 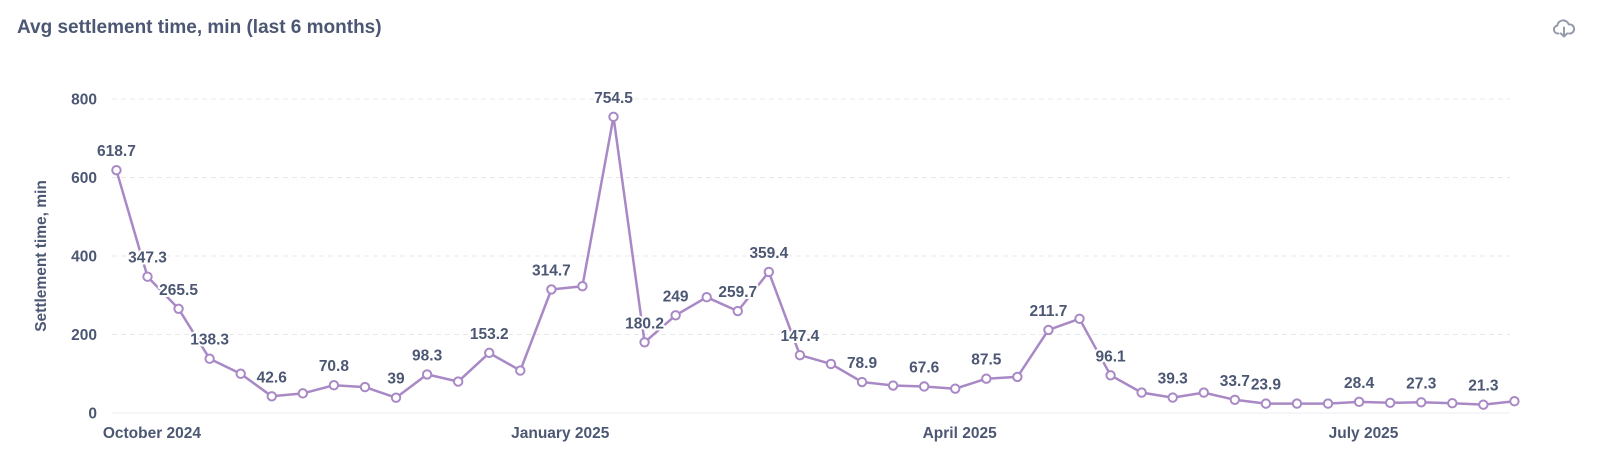 What do you see at coordinates (560, 433) in the screenshot?
I see `x-tick-label: January 2025` at bounding box center [560, 433].